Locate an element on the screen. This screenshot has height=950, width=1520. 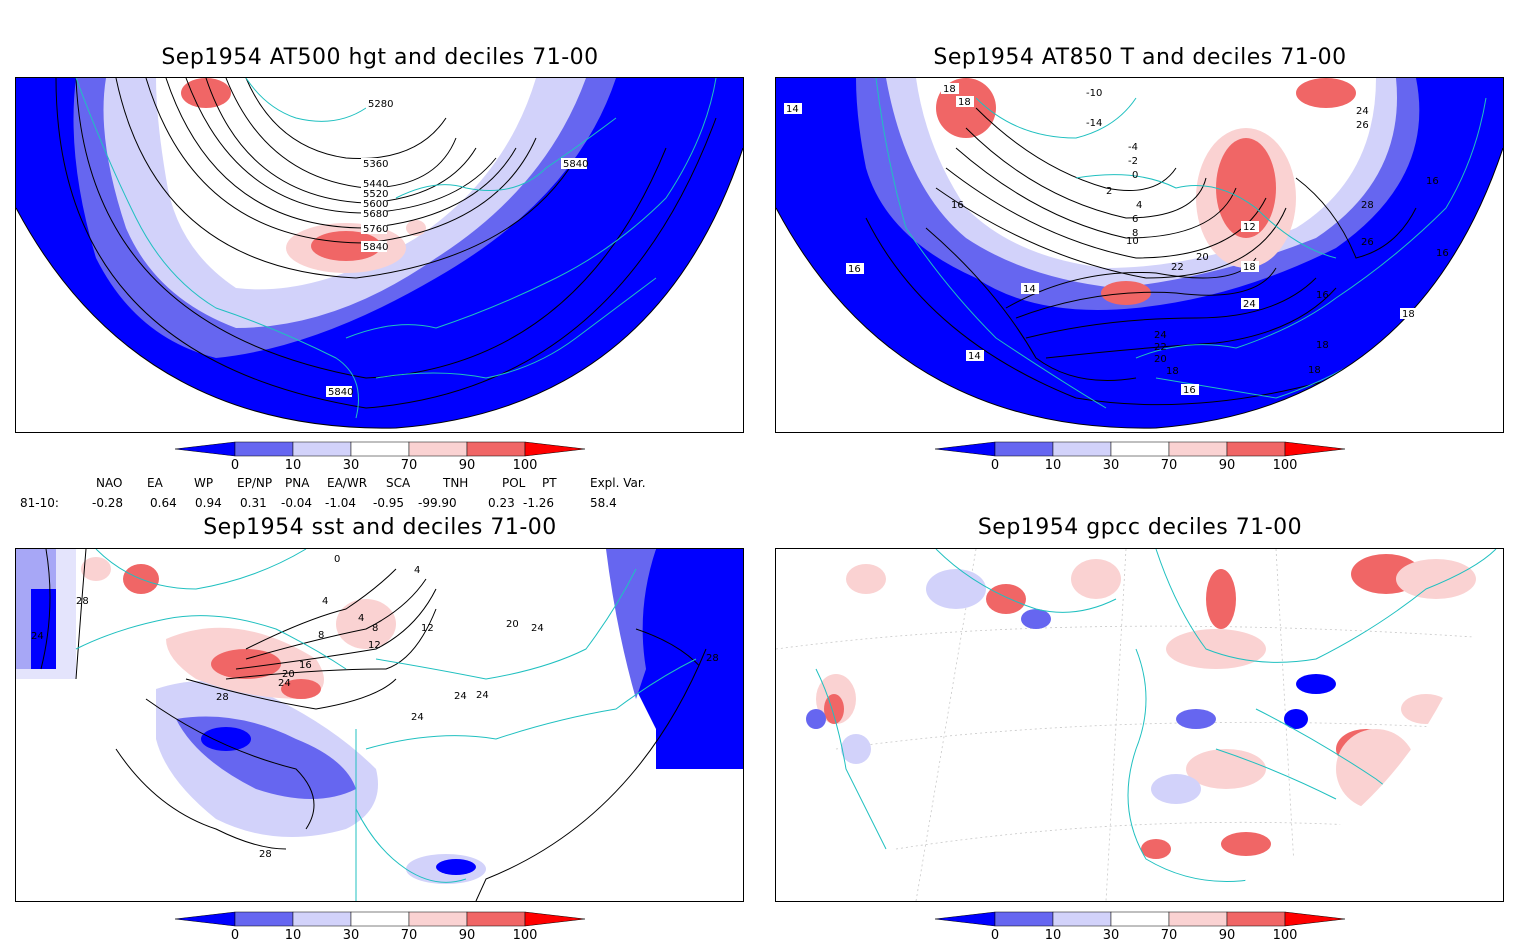
index-value: 0.31 is located at coordinates (253, 503).